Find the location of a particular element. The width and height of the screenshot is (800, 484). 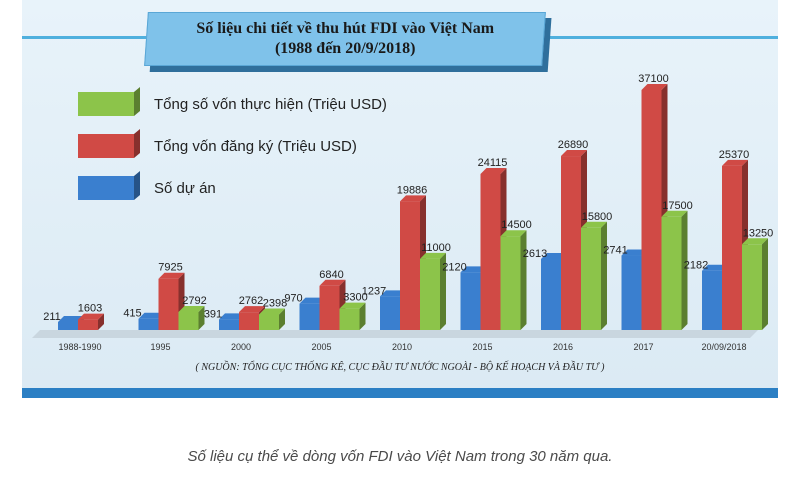

category-tick-label: 20/09/2018 is located at coordinates (723, 347).